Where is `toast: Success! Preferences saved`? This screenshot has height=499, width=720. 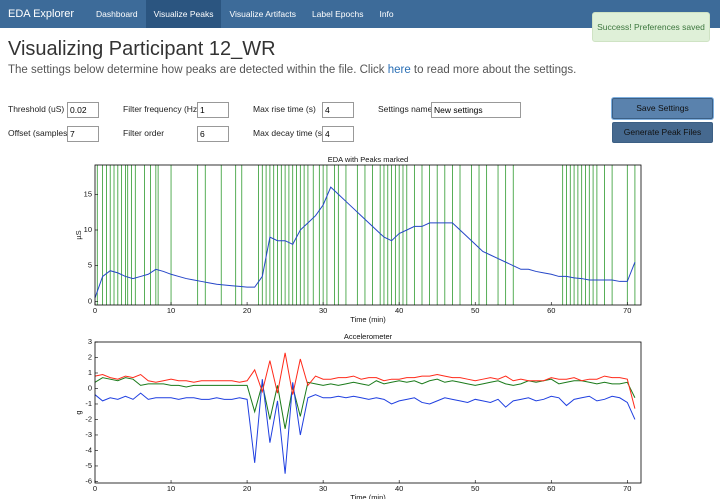
toast: Success! Preferences saved is located at coordinates (651, 27).